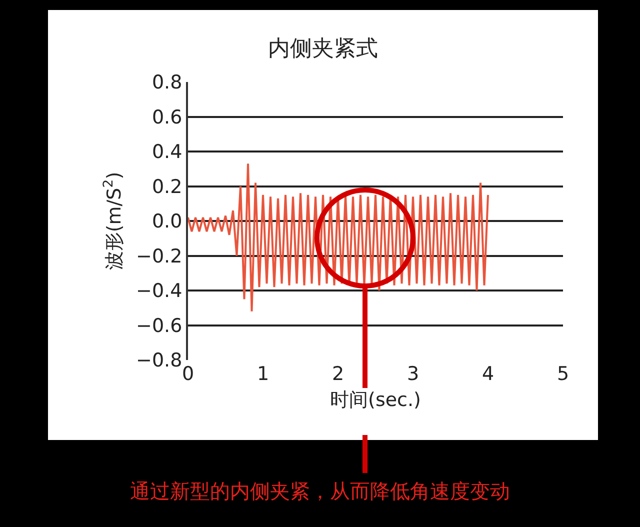 The image size is (640, 527). What do you see at coordinates (338, 374) in the screenshot?
I see `x-tick-label: 2` at bounding box center [338, 374].